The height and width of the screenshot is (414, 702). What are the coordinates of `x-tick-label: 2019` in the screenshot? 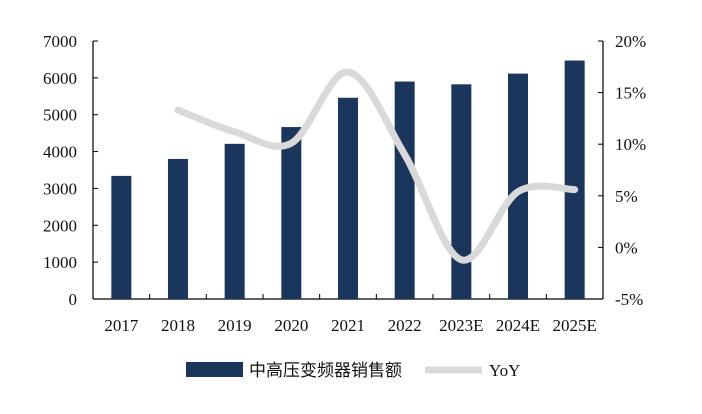 It's located at (235, 325).